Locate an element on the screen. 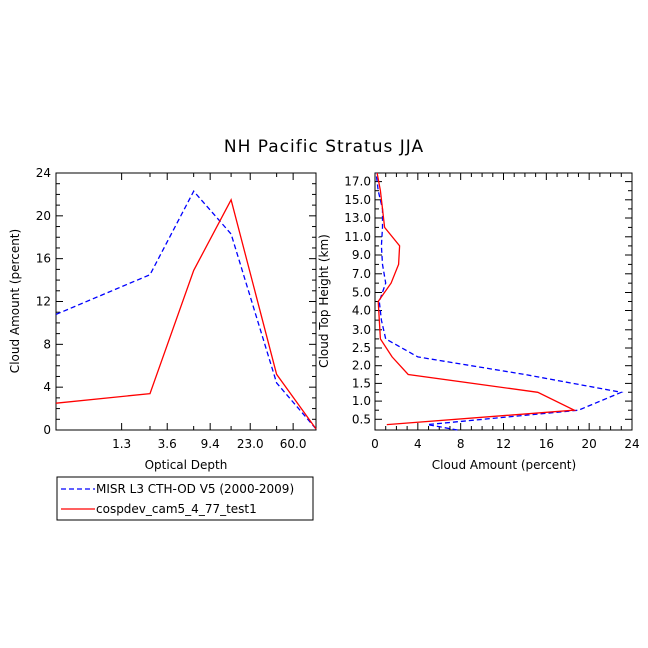 This screenshot has width=648, height=648. right-y-tick-label: 2.5 is located at coordinates (361, 348).